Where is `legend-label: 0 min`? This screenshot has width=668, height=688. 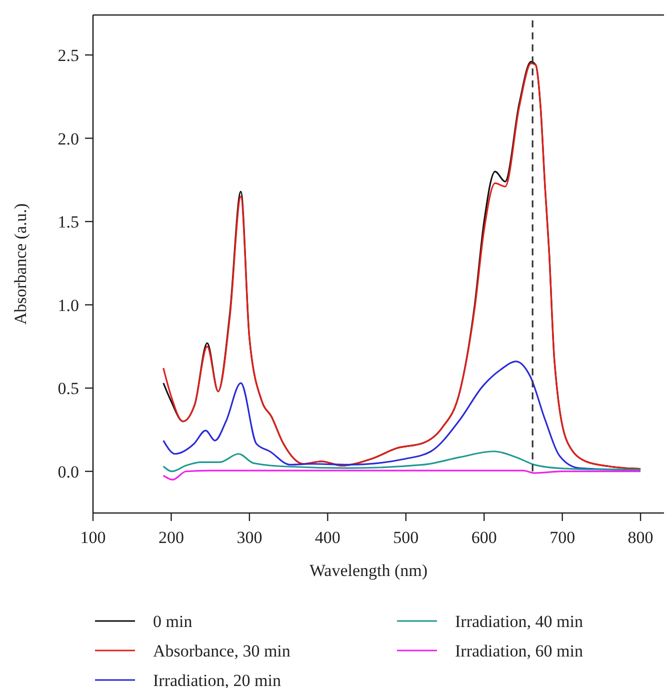
legend-label: 0 min is located at coordinates (173, 621).